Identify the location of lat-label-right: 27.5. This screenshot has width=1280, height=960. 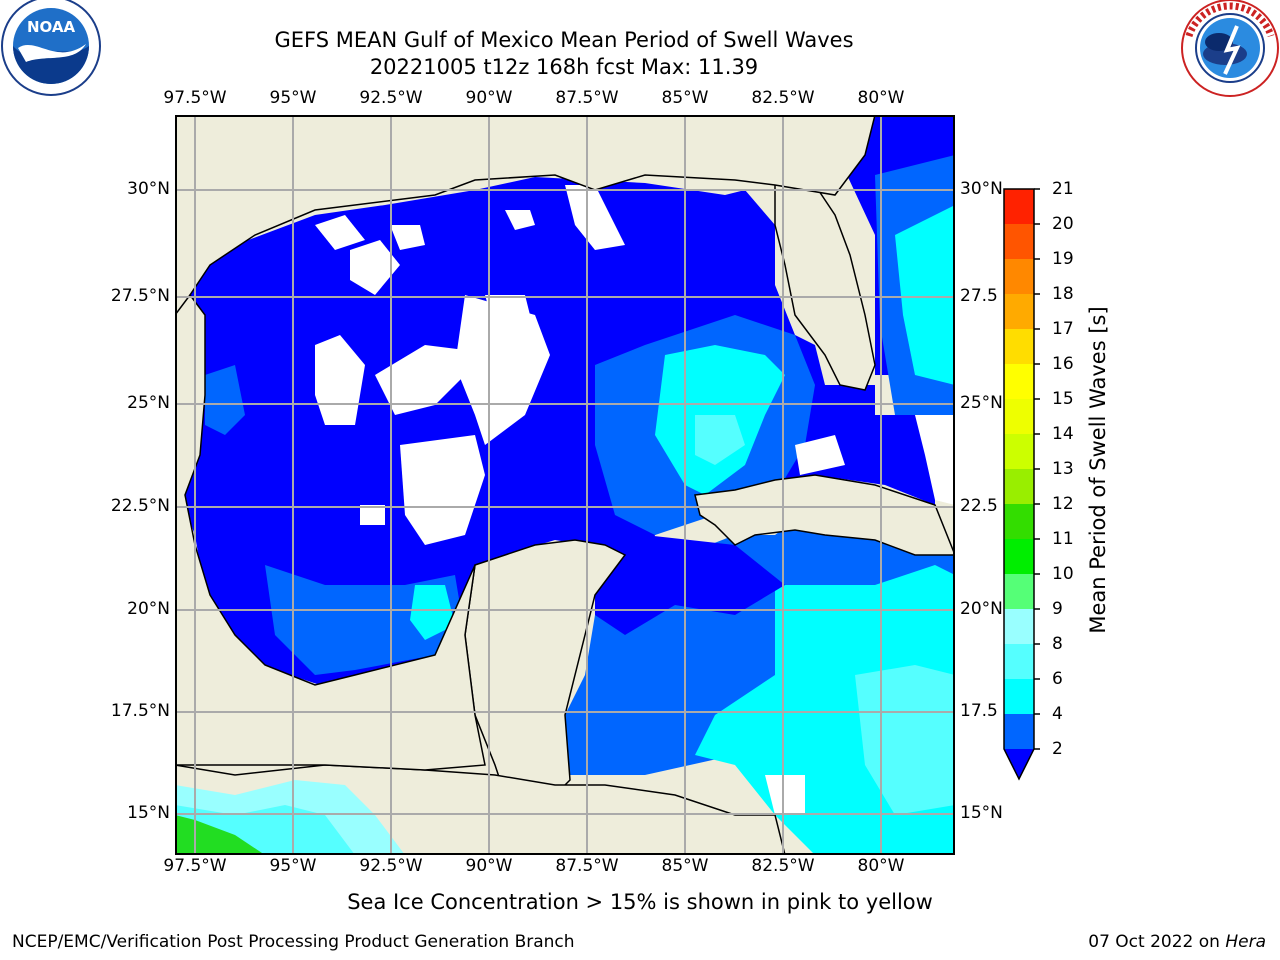
(979, 296).